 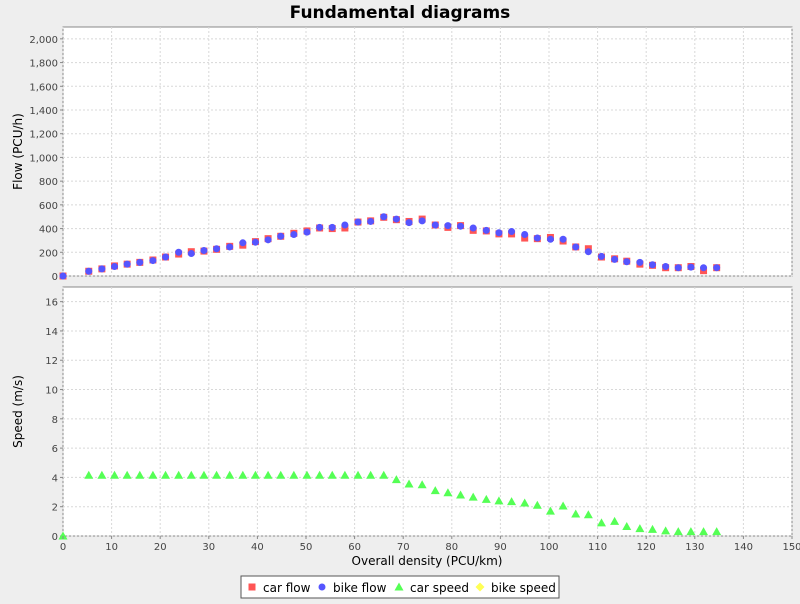 What do you see at coordinates (55, 478) in the screenshot?
I see `speed-y-tick-label: 4` at bounding box center [55, 478].